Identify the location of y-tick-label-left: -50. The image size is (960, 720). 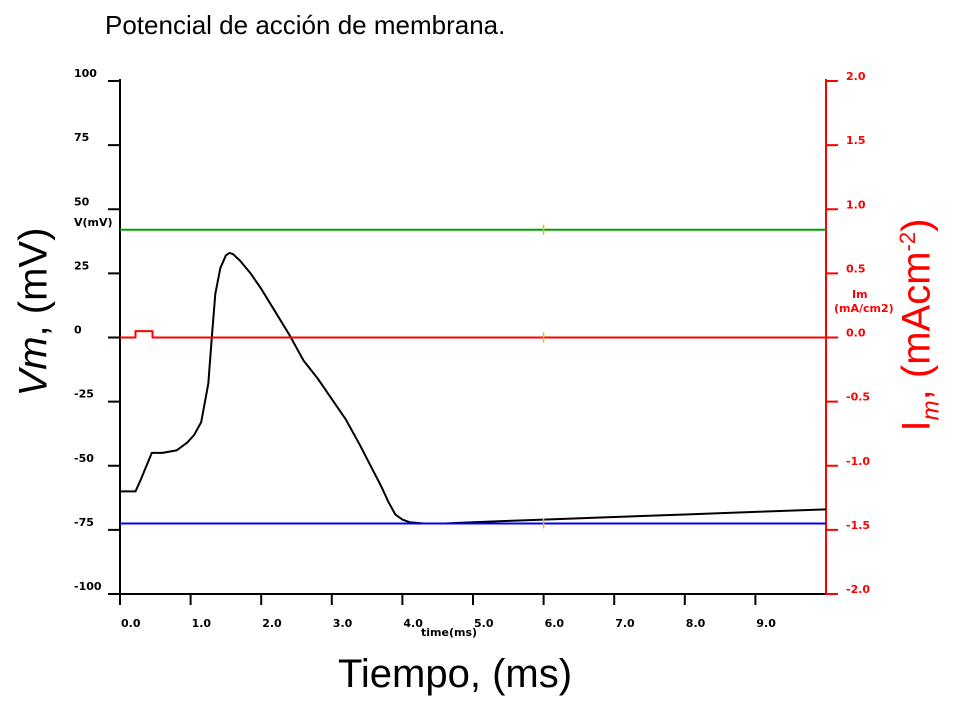
(84, 458).